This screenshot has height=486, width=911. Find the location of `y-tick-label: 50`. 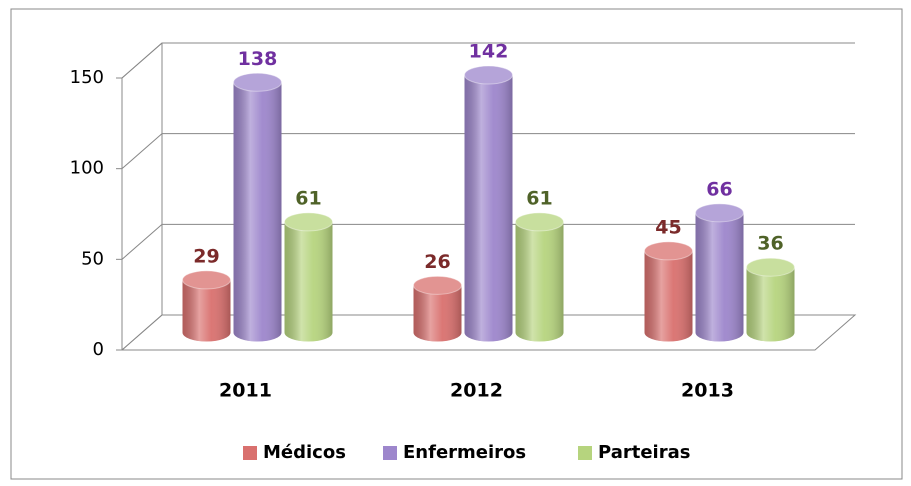

y-tick-label: 50 is located at coordinates (92, 258).